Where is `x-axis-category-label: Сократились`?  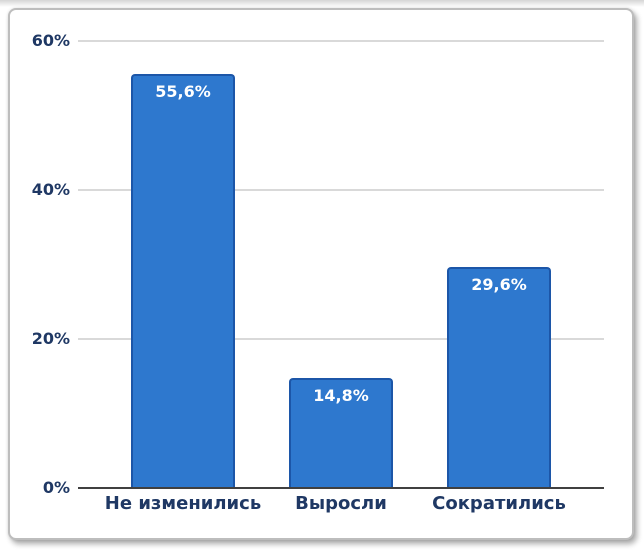 x-axis-category-label: Сократились is located at coordinates (499, 503).